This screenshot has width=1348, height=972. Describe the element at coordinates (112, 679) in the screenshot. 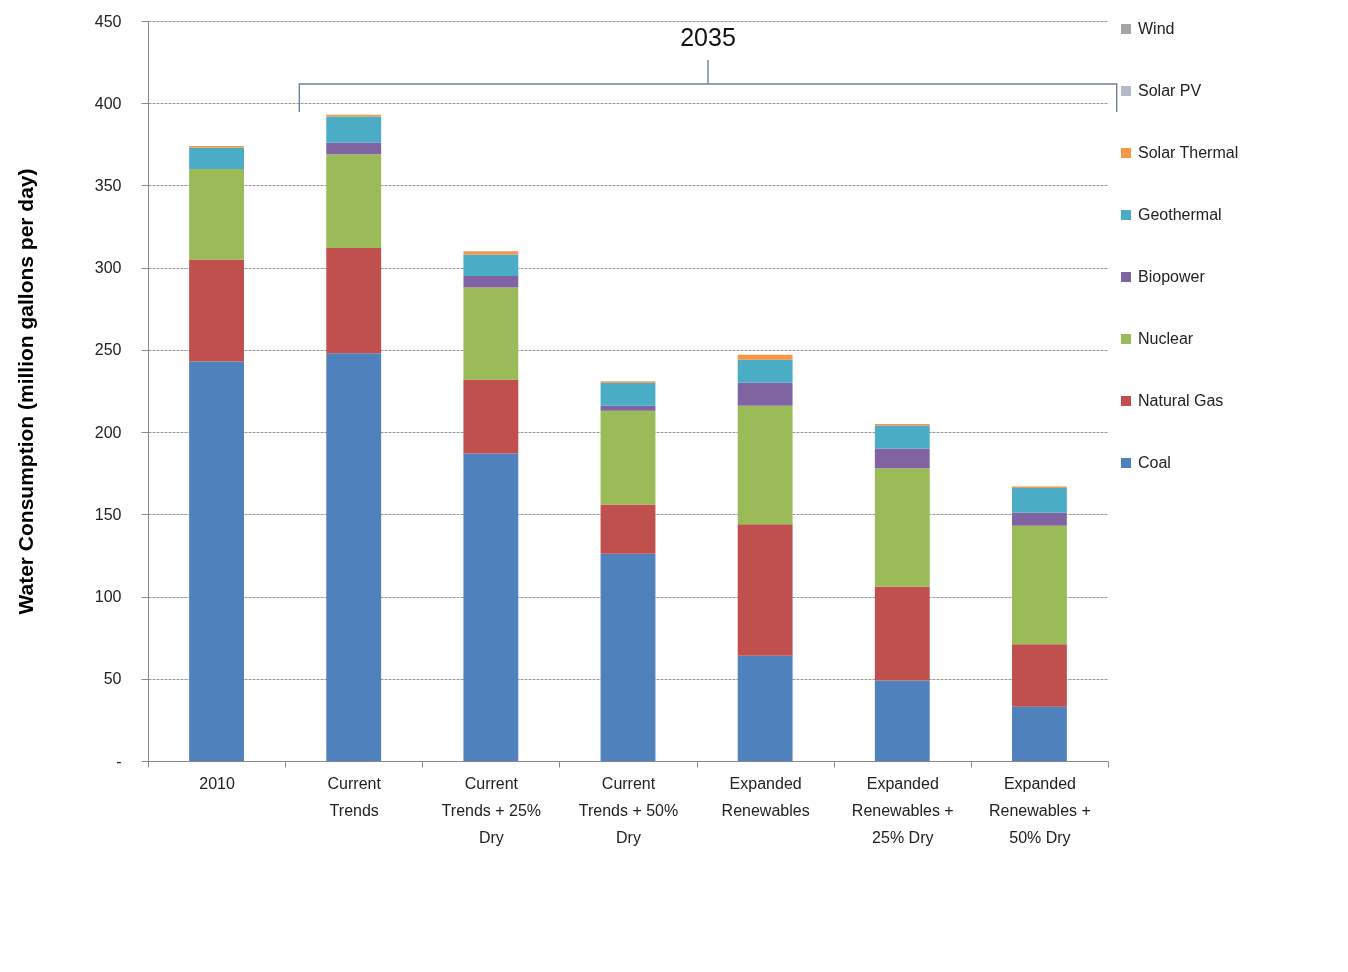

I see `y-tick-label: 50` at that location.